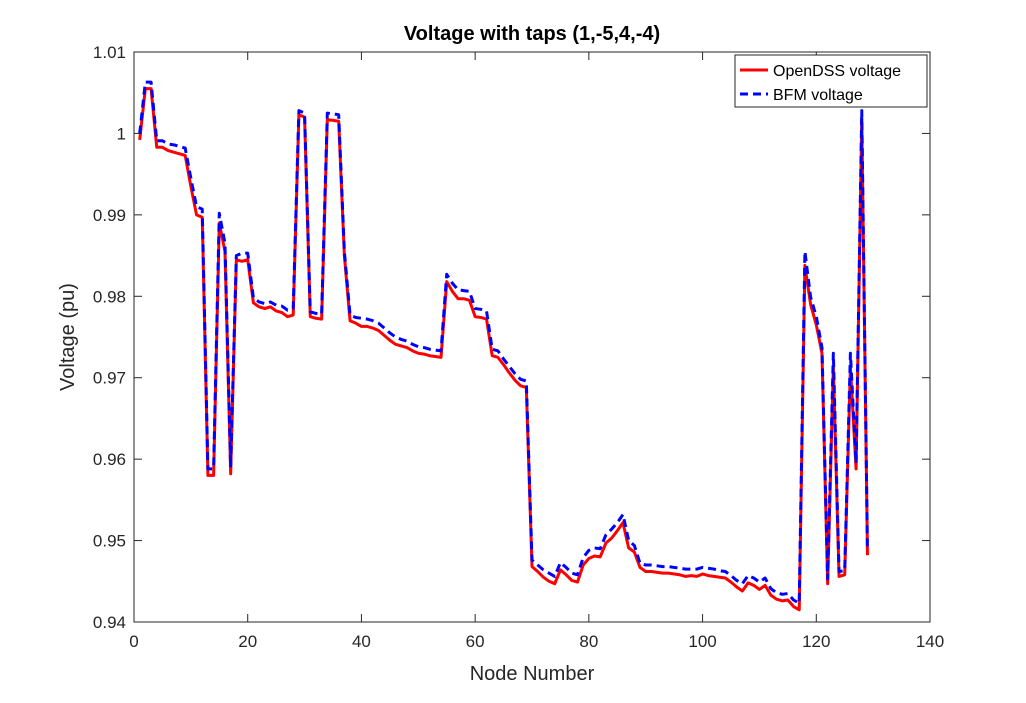 The image size is (1026, 703). What do you see at coordinates (68, 337) in the screenshot?
I see `y-axis-label: Voltage (pu)` at bounding box center [68, 337].